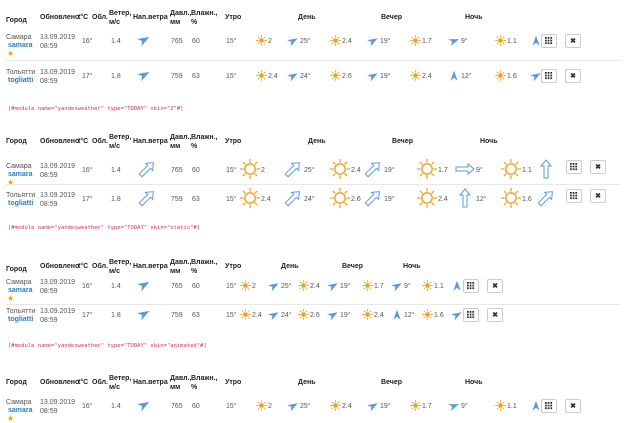 The width and height of the screenshot is (640, 423). I want to click on header-temp: t°С, so click(83, 141).